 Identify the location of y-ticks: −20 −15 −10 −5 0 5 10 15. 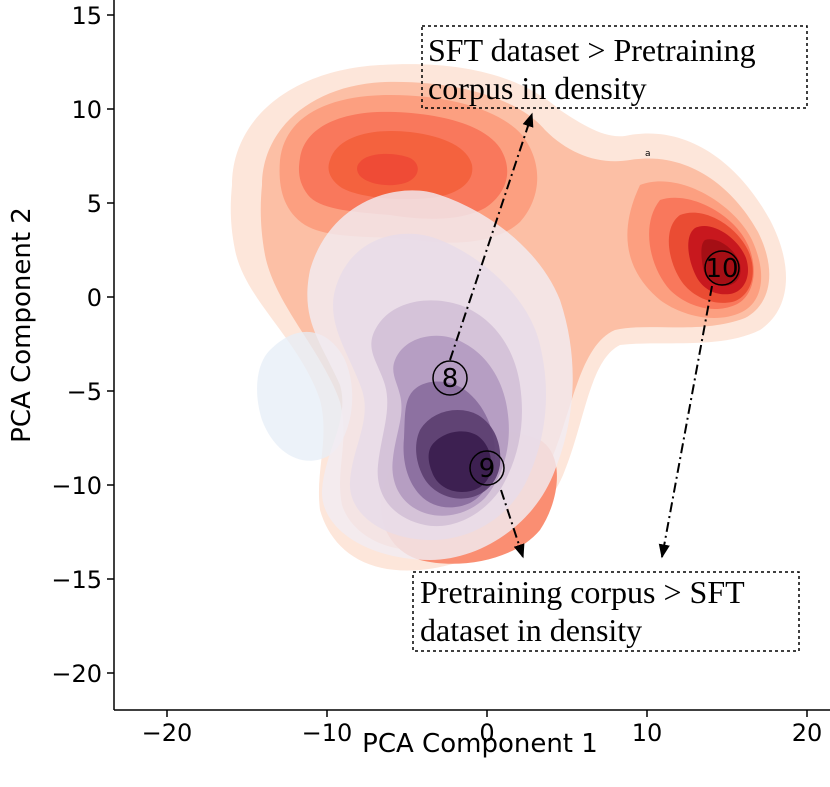
(82, 345).